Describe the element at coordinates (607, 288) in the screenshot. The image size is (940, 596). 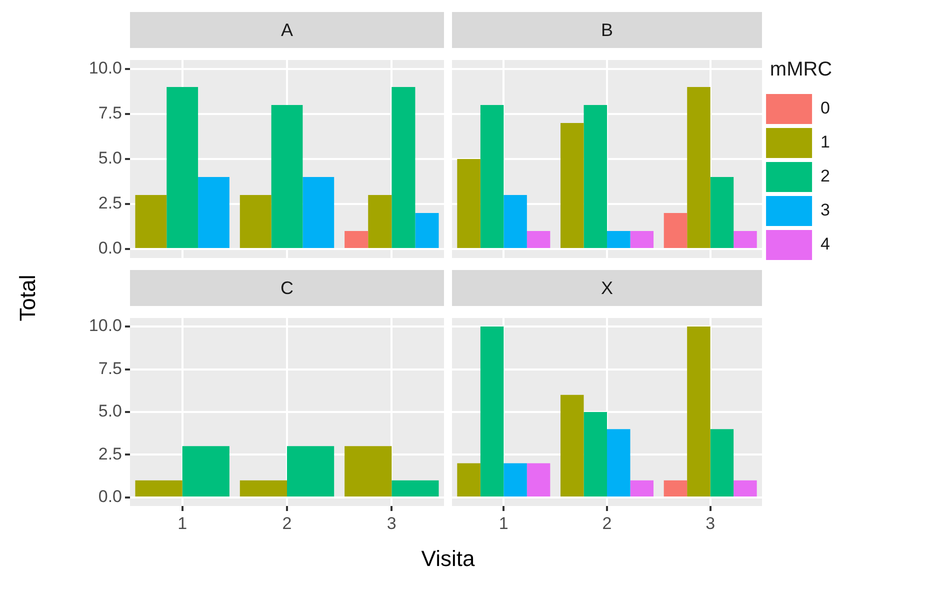
I see `chart-title: X` at that location.